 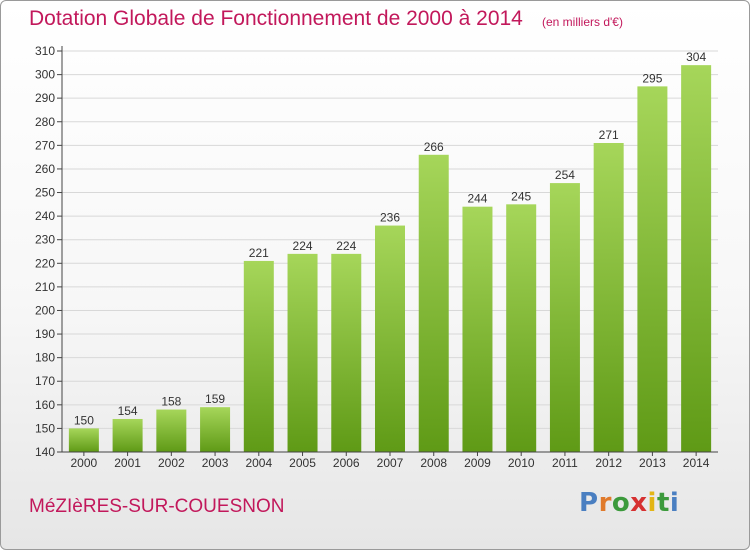 What do you see at coordinates (390, 218) in the screenshot?
I see `data-label: 236` at bounding box center [390, 218].